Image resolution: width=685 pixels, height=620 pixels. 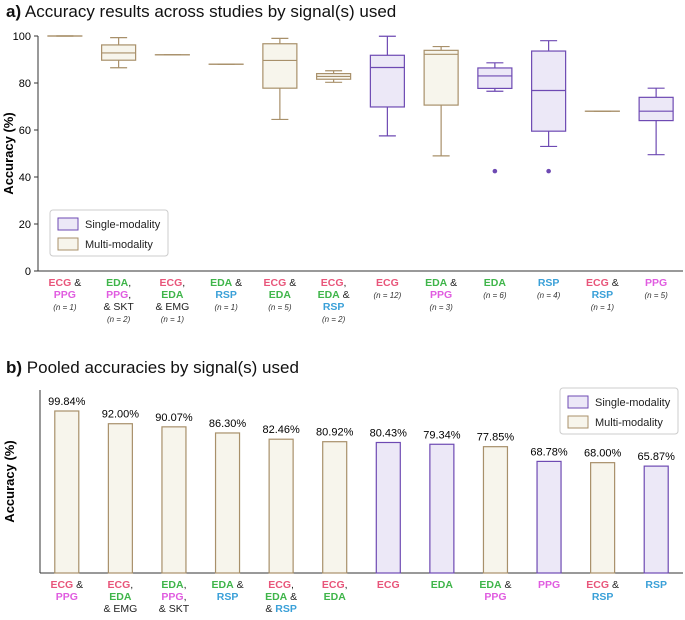 What do you see at coordinates (441, 307) in the screenshot?
I see `group-n: (n = 3)` at bounding box center [441, 307].